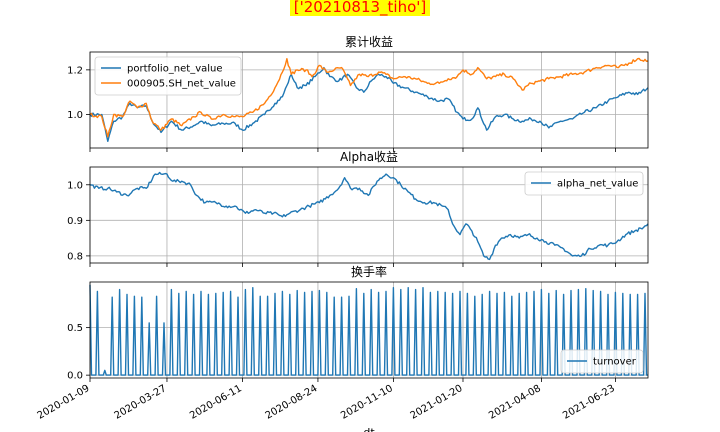 This screenshot has width=720, height=432. I want to click on series-line-000905.SH_net_value, so click(369, 97).